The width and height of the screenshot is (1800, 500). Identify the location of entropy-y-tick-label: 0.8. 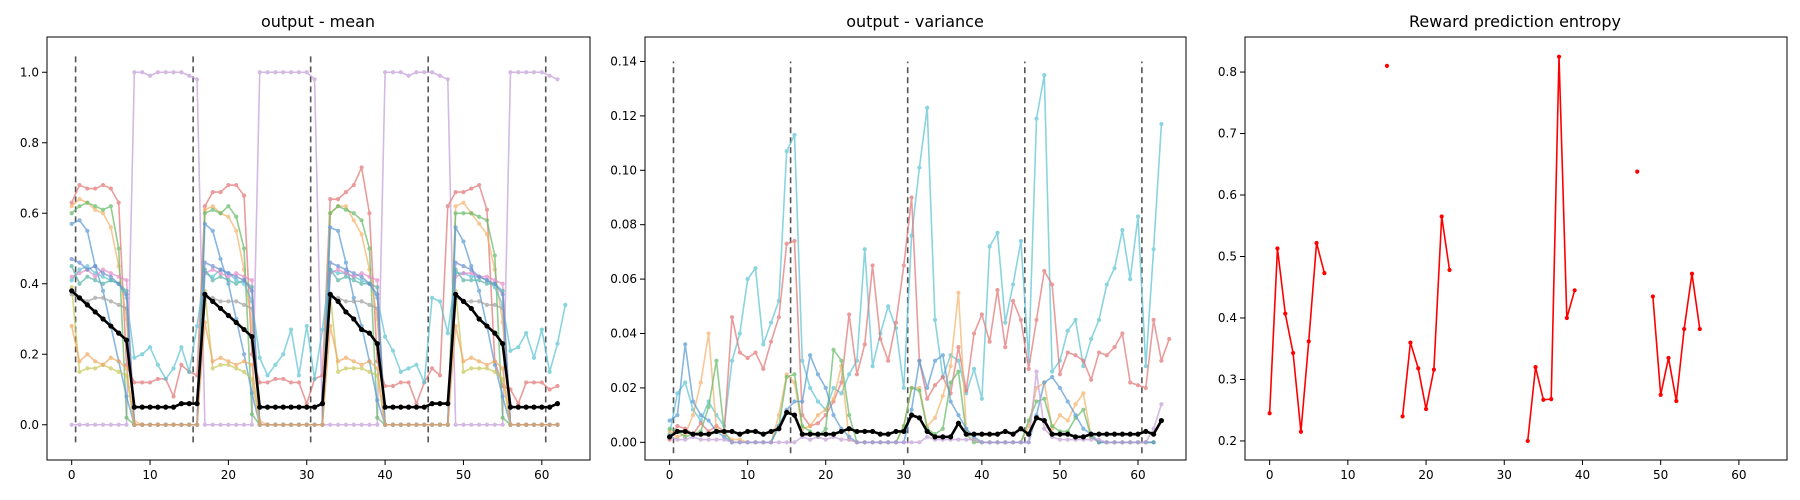
(1227, 72).